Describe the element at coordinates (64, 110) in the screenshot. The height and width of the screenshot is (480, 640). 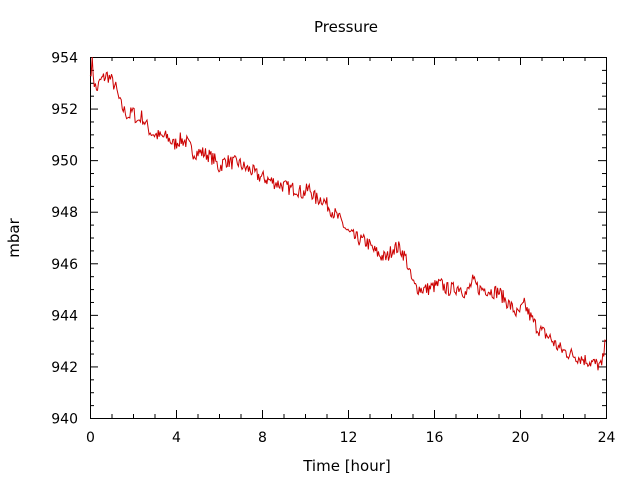
I see `y-tick-label: 952` at that location.